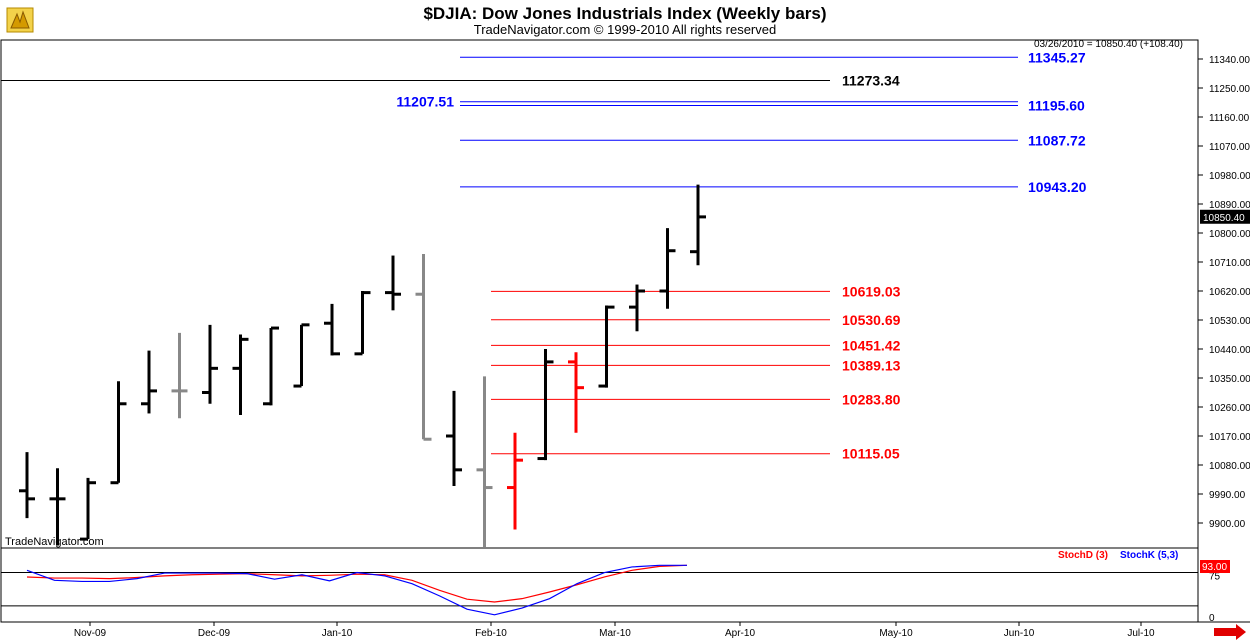 The width and height of the screenshot is (1250, 643). Describe the element at coordinates (871, 365) in the screenshot. I see `level-label: 10389.13` at that location.